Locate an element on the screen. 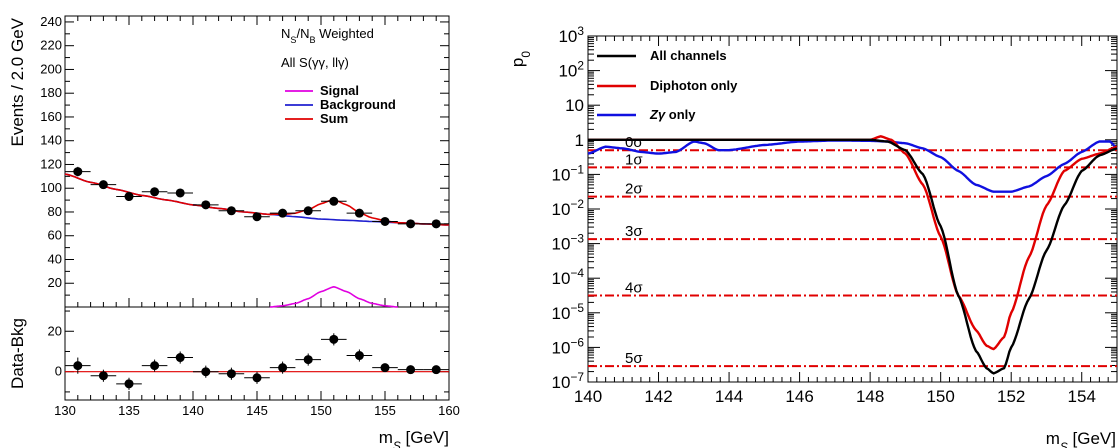  p0-curve-z-only is located at coordinates (852, 166).